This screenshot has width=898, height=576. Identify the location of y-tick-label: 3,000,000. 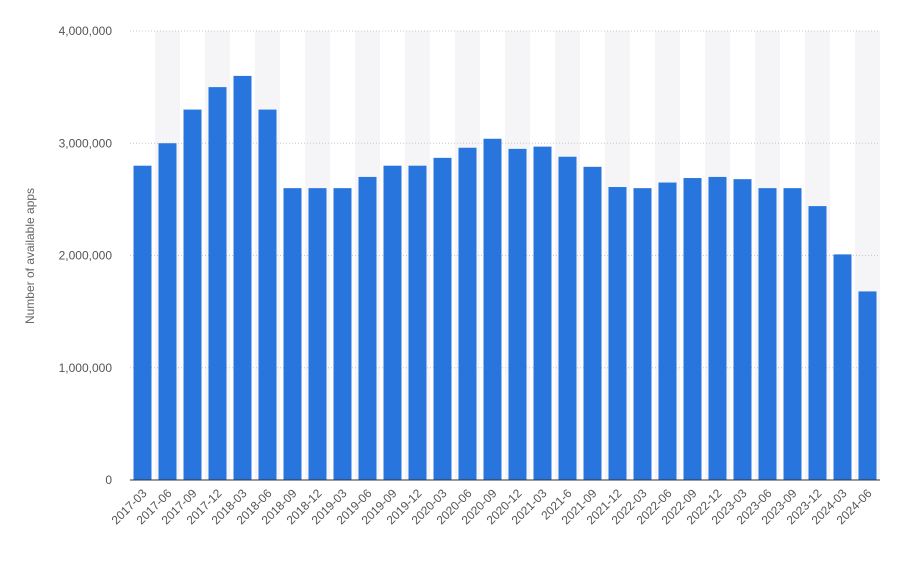
(86, 143).